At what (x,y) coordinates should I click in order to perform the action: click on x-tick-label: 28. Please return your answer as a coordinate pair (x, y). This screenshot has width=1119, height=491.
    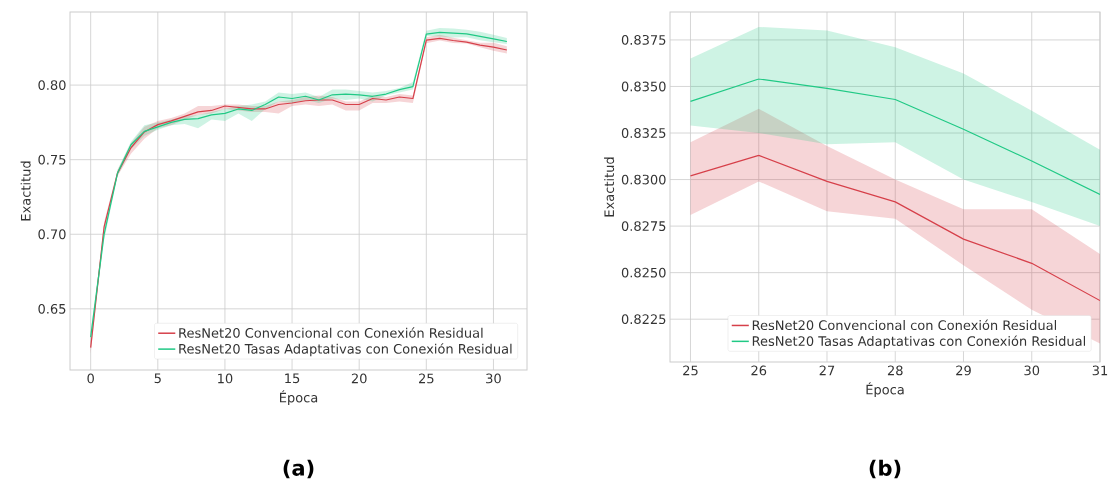
    Looking at the image, I should click on (895, 370).